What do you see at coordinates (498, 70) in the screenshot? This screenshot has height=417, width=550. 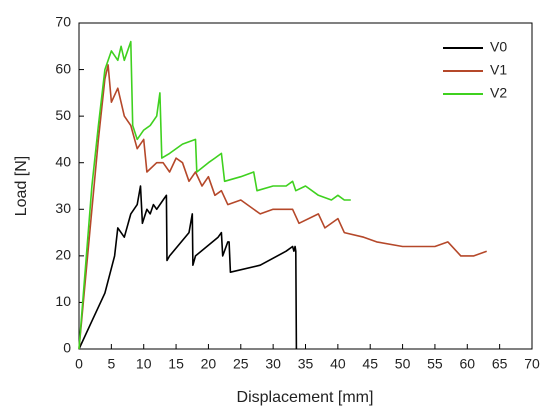 I see `legend-label: V1` at bounding box center [498, 70].